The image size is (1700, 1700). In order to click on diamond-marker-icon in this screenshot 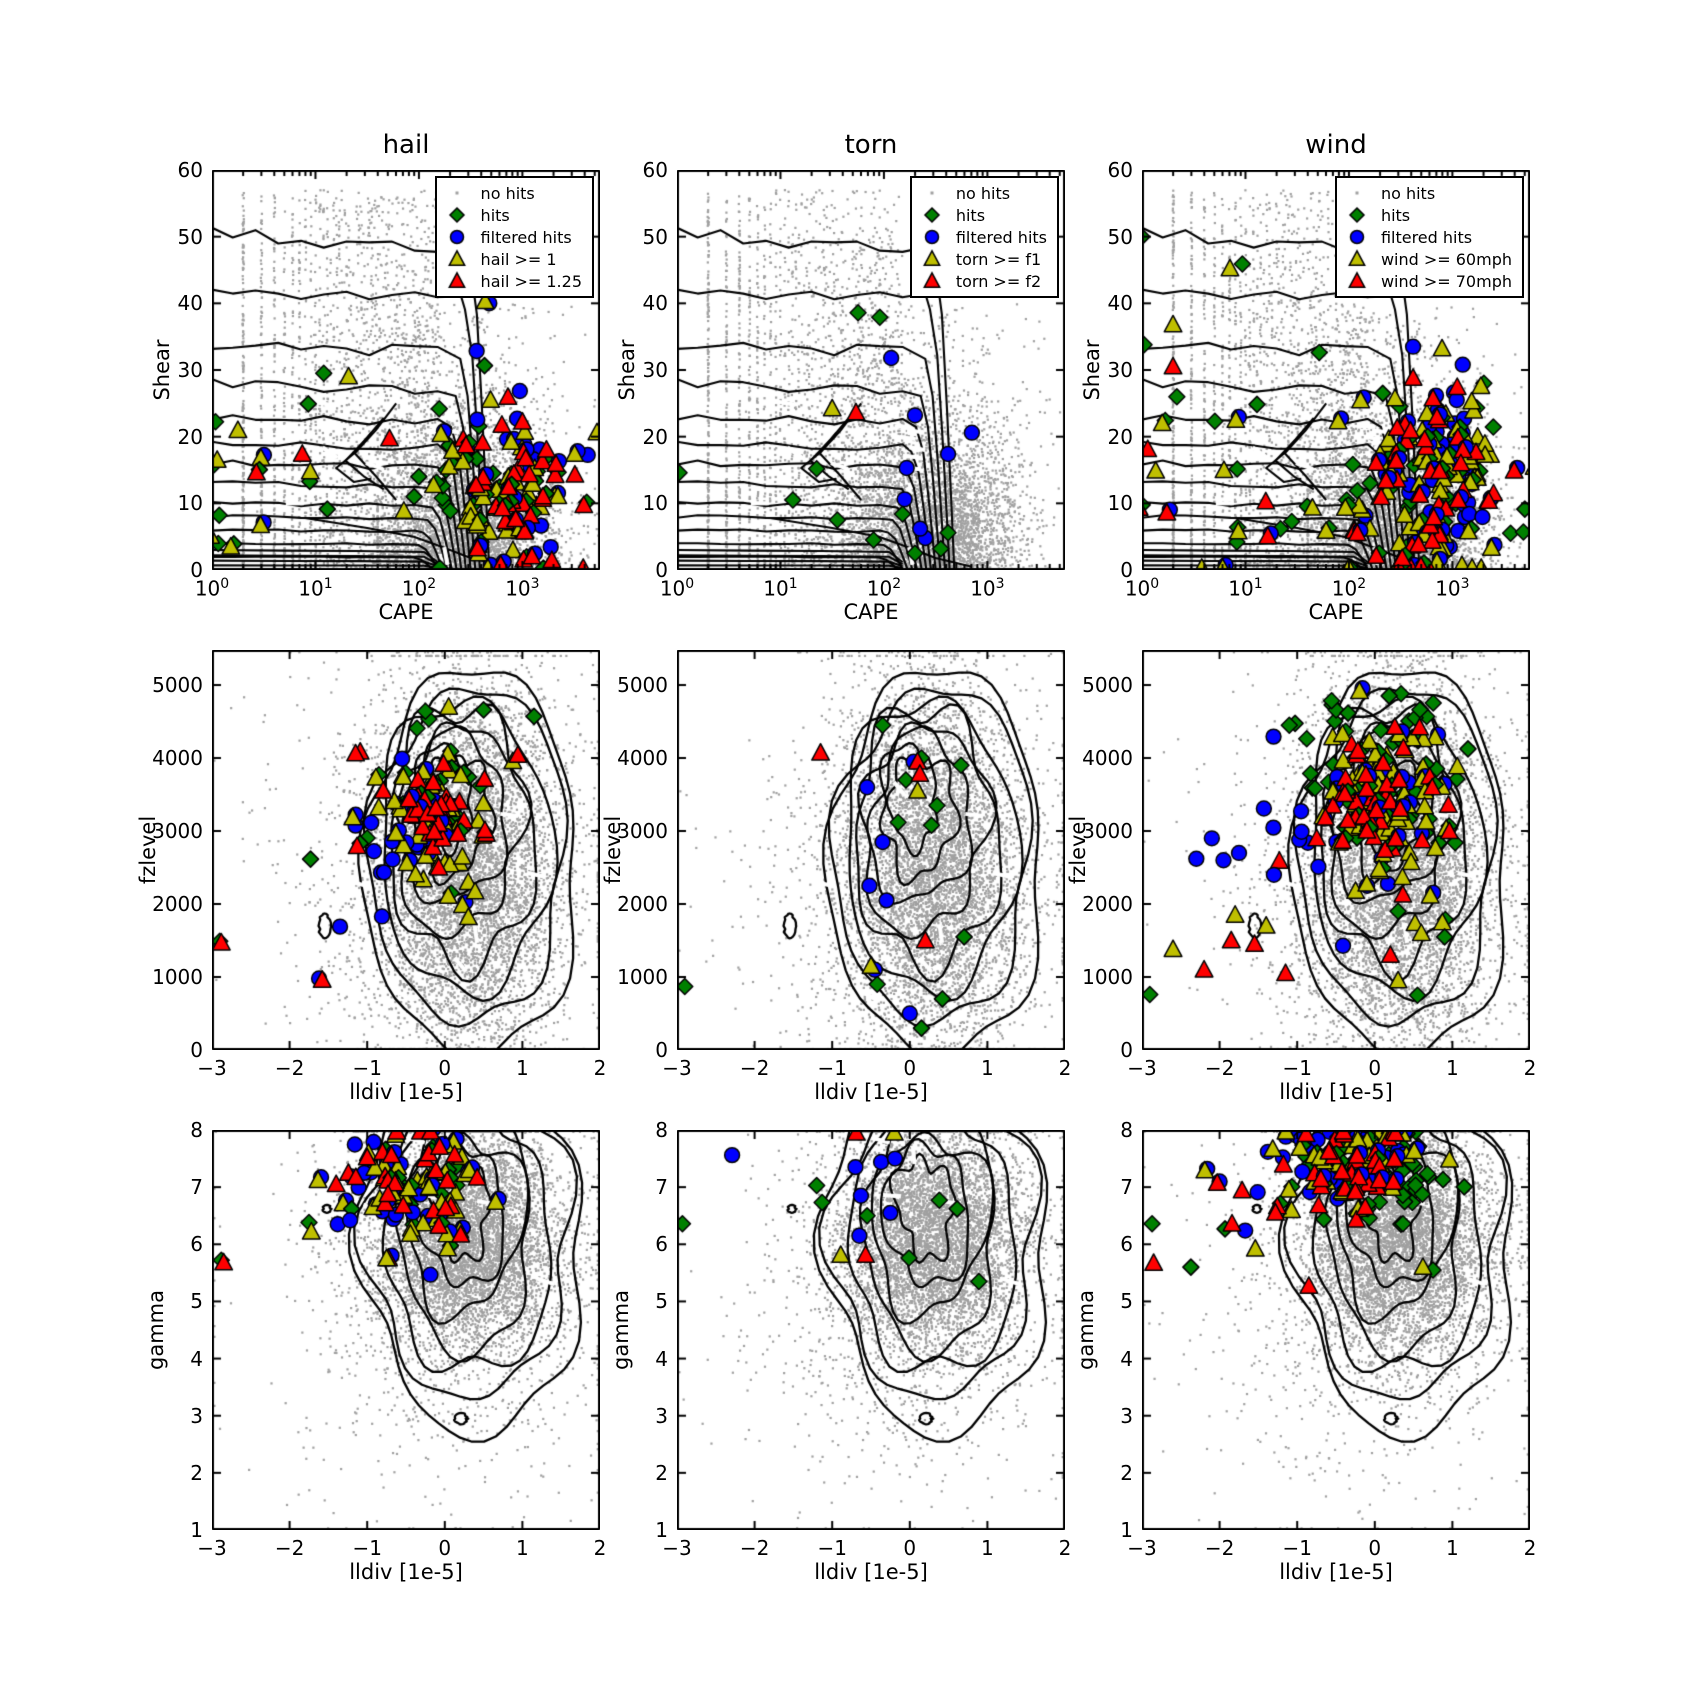, I will do `click(1357, 215)`.